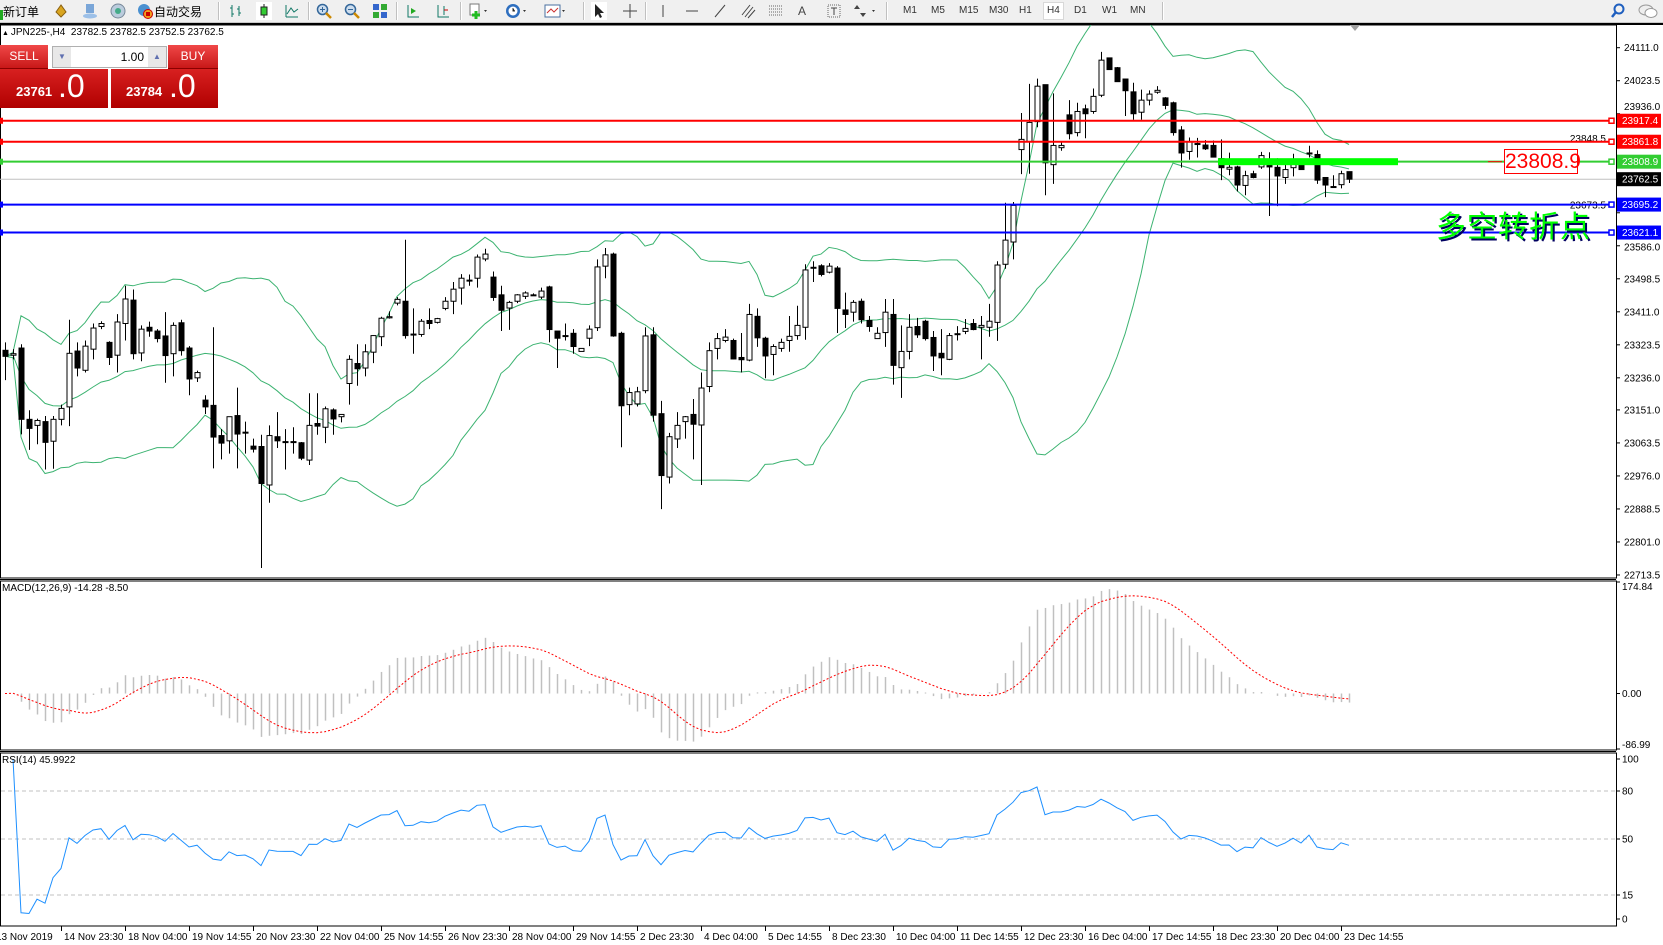  Describe the element at coordinates (1, 232) in the screenshot. I see `line-anchor-left` at that location.